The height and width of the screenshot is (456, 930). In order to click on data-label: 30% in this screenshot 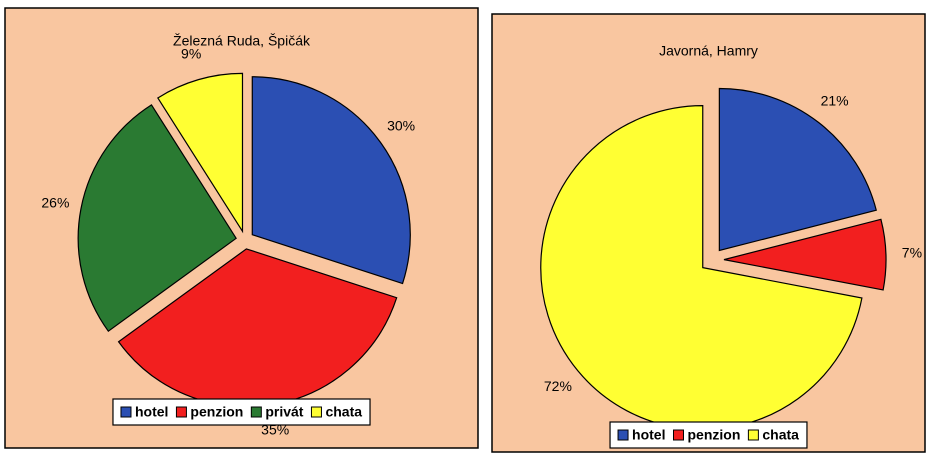, I will do `click(401, 125)`.